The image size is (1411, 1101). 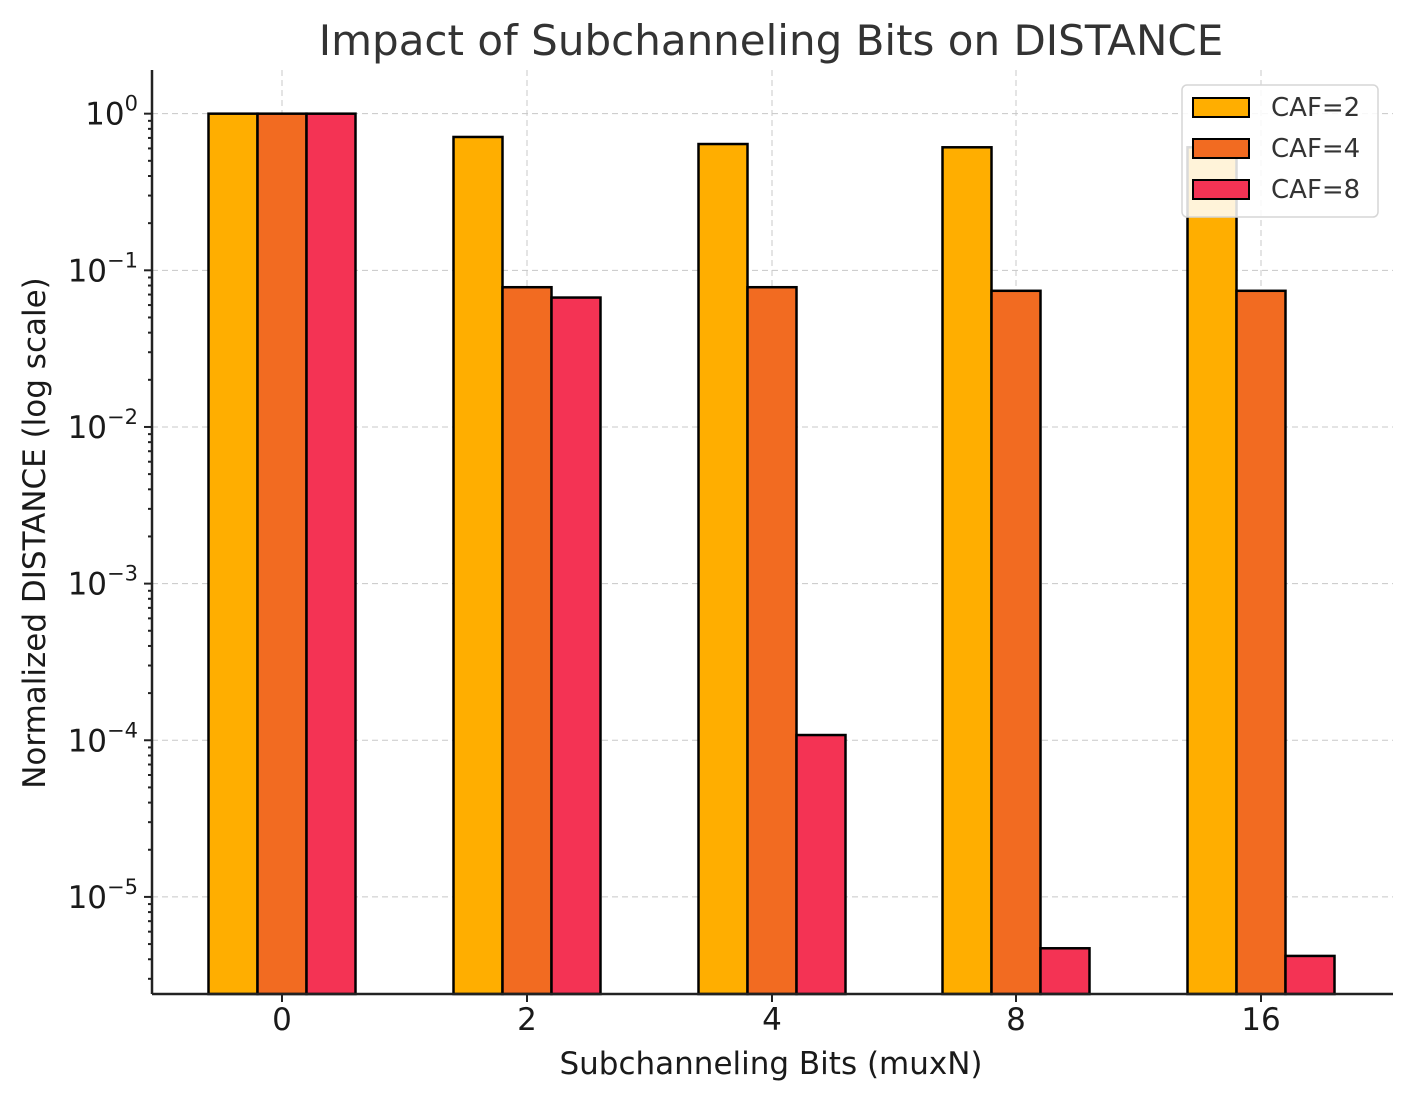 What do you see at coordinates (1016, 1020) in the screenshot?
I see `x-tick-label: 8` at bounding box center [1016, 1020].